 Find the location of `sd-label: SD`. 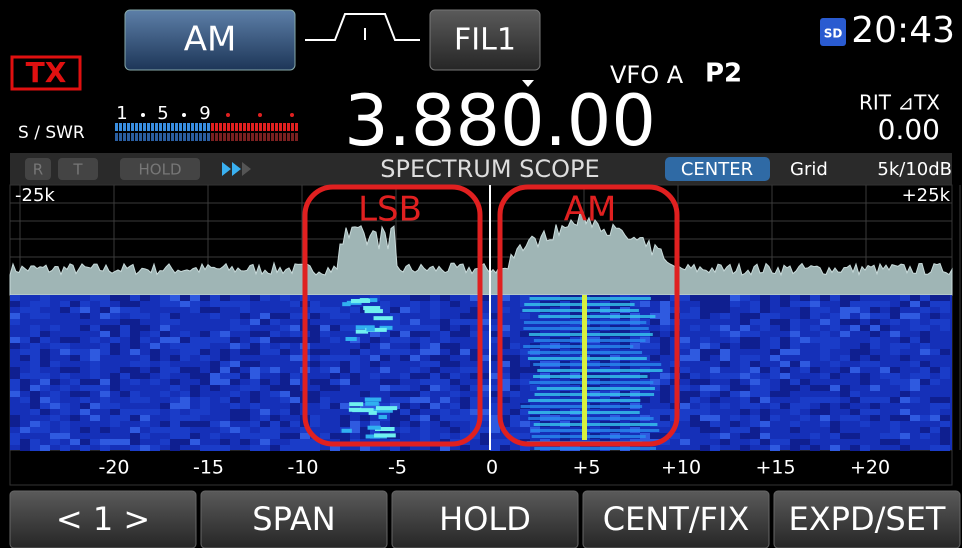

sd-label: SD is located at coordinates (833, 34).